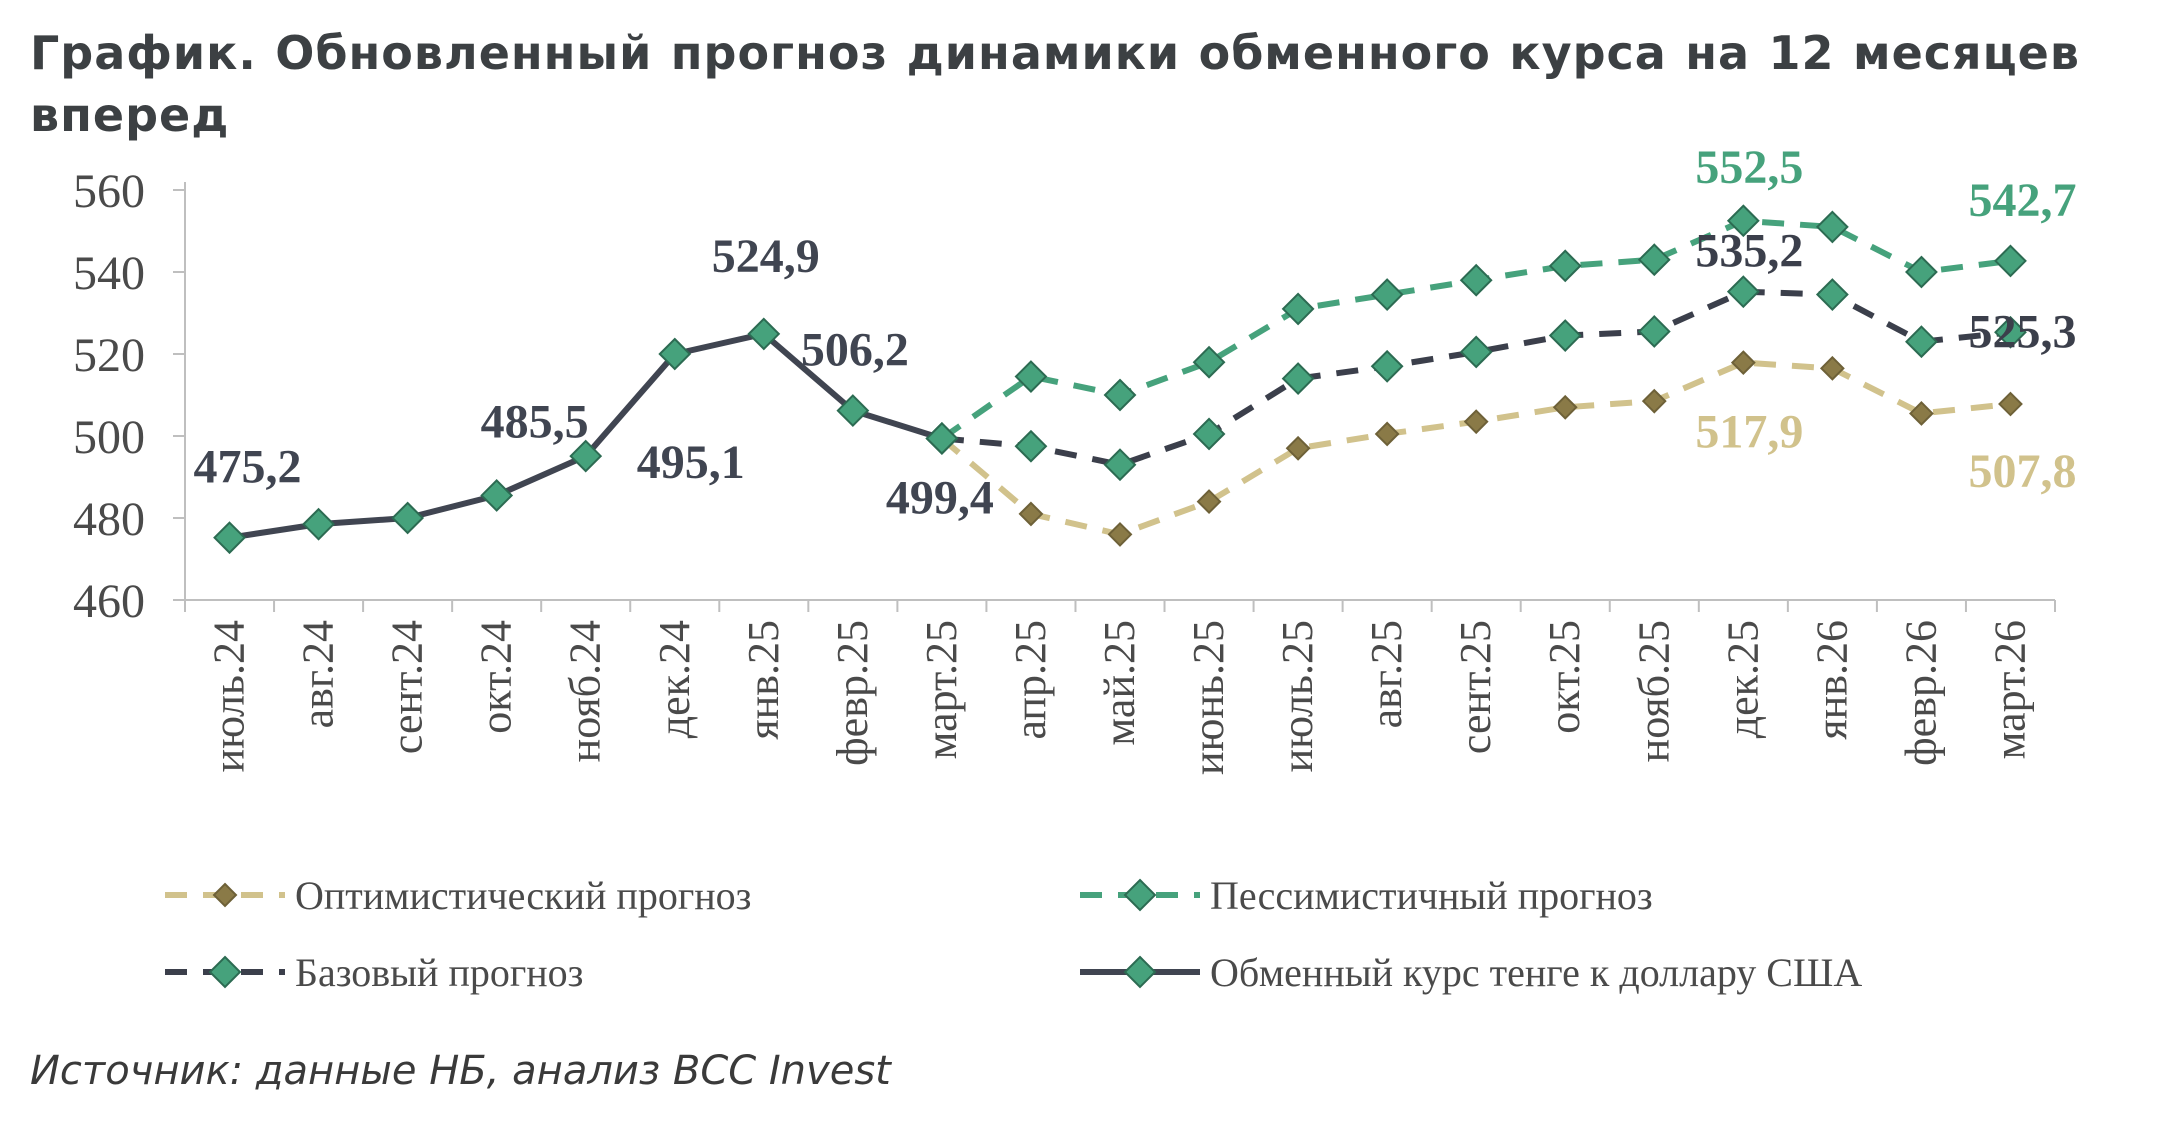 The width and height of the screenshot is (2160, 1145). I want to click on legend-label-base: Базовый прогноз, so click(439, 972).